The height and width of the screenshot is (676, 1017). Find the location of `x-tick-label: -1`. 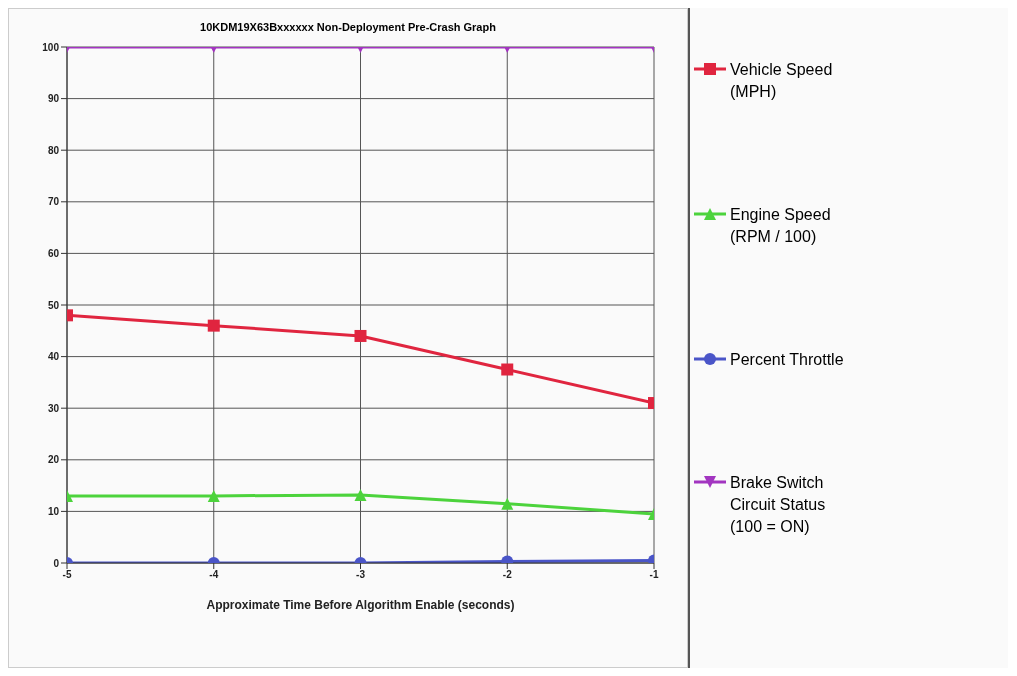

x-tick-label: -1 is located at coordinates (654, 575).